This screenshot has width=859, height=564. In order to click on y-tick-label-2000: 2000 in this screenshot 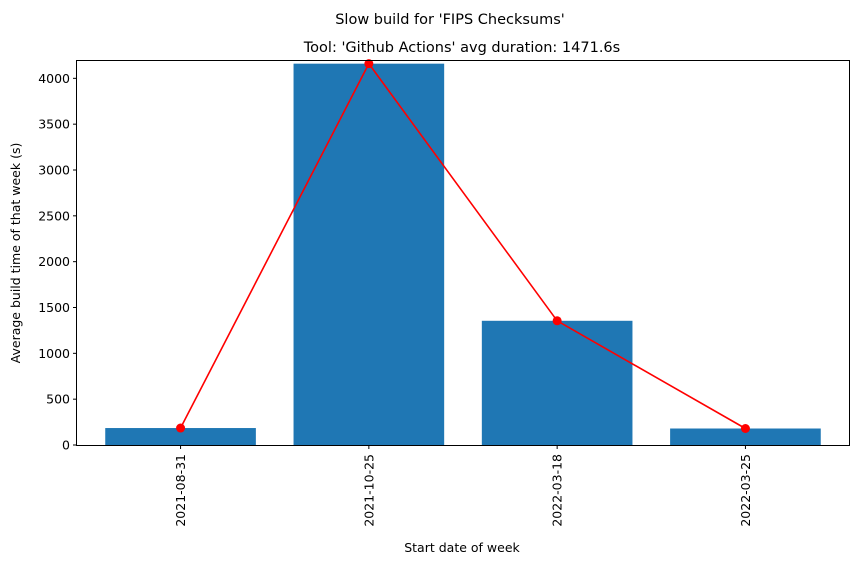, I will do `click(54, 261)`.